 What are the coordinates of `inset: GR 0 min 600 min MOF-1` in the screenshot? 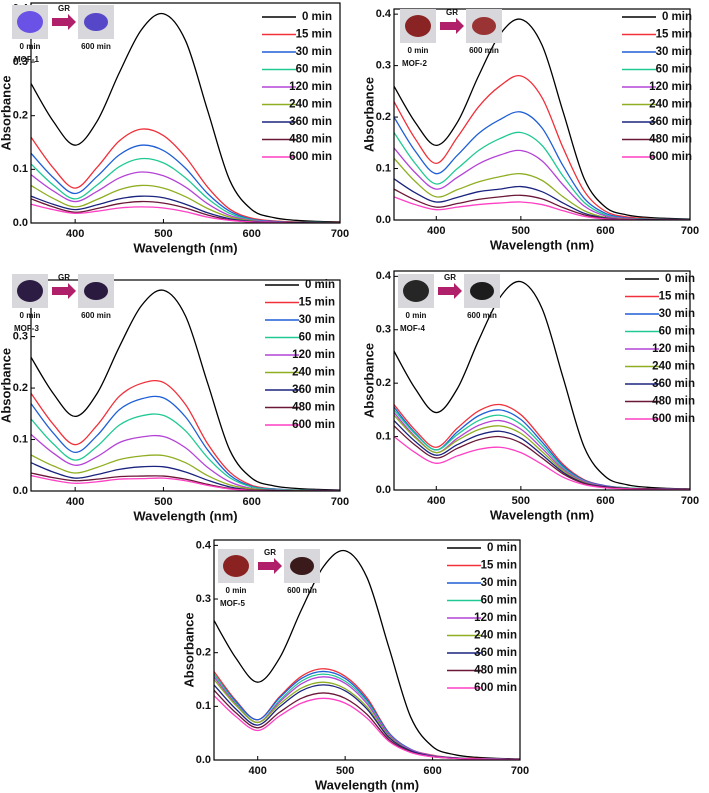 It's located at (63, 34).